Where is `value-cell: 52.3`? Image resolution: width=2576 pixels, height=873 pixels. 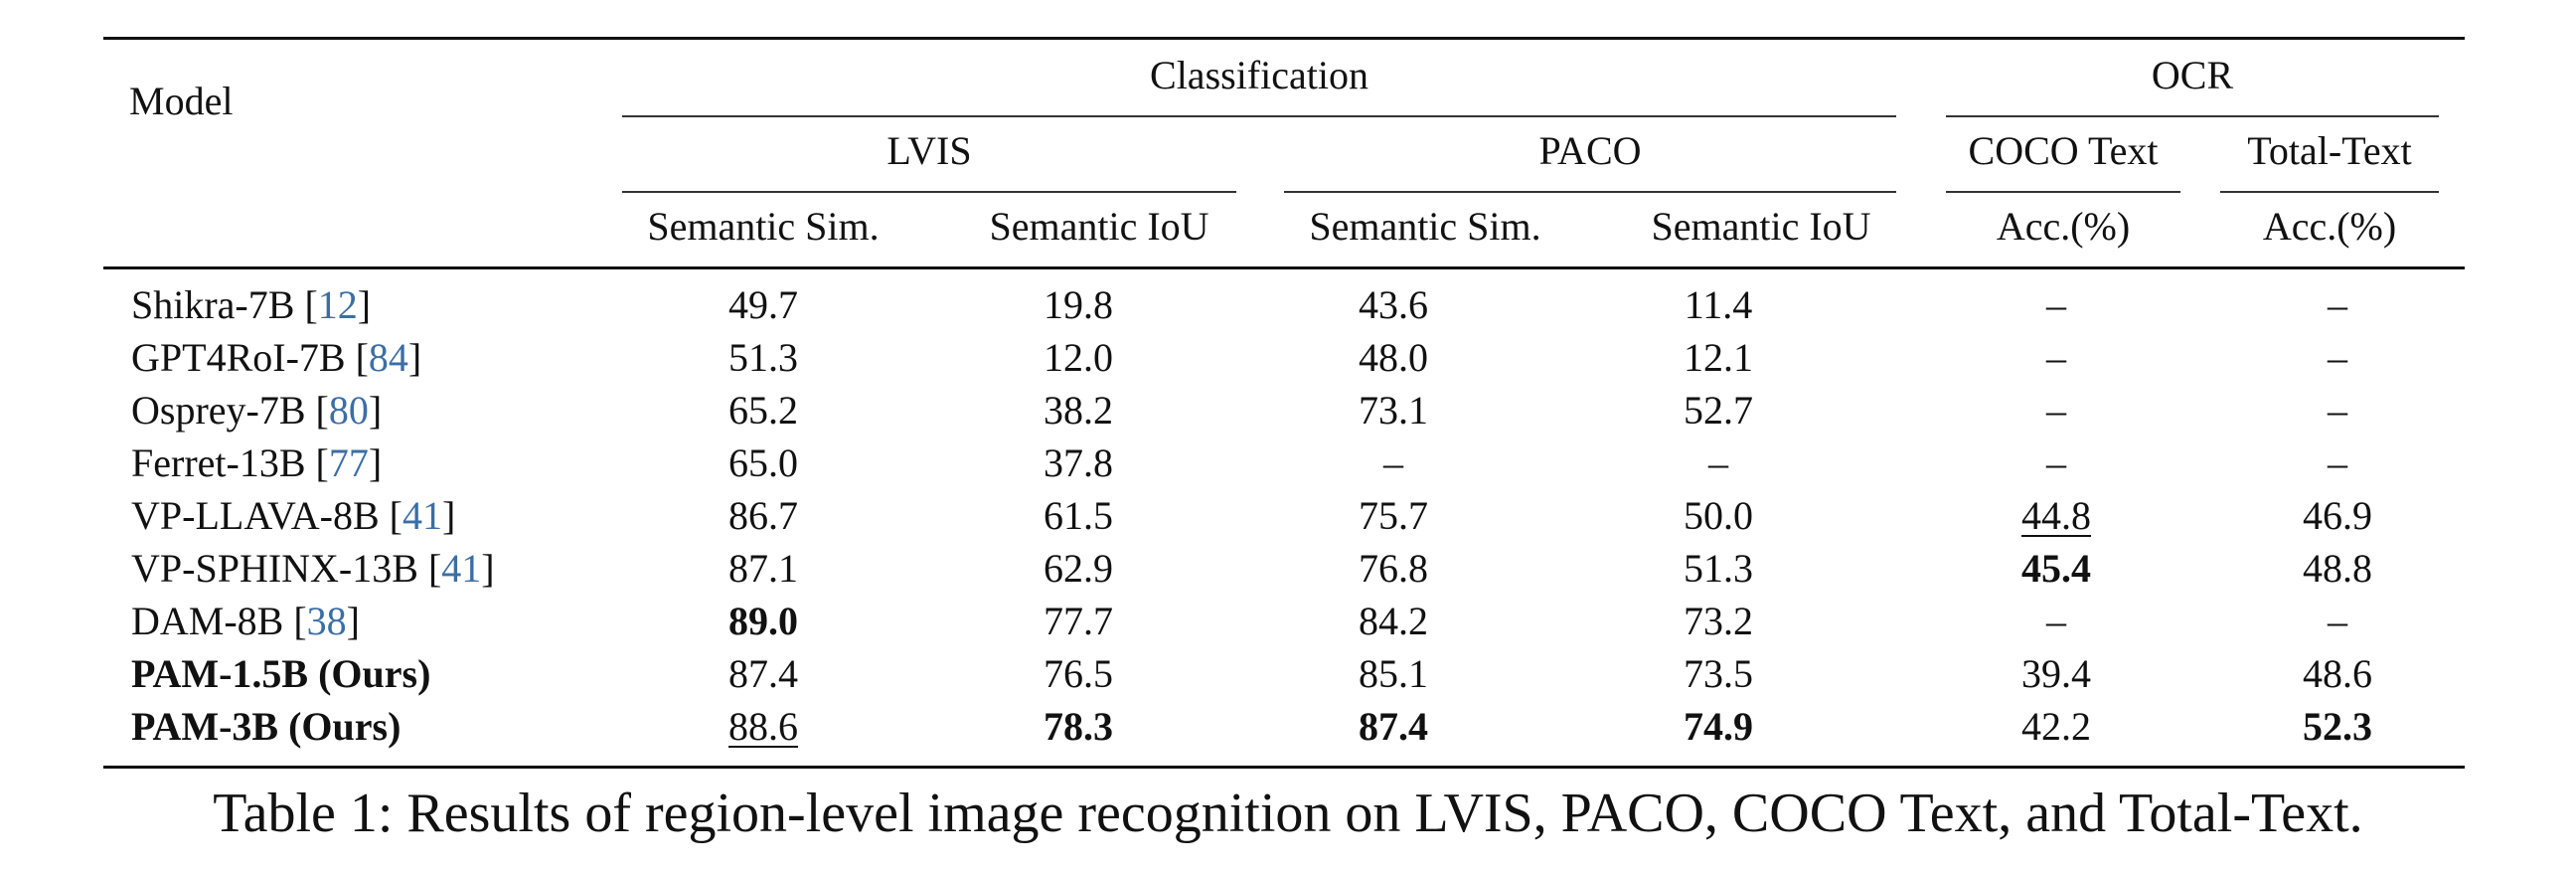
value-cell: 52.3 is located at coordinates (2337, 726).